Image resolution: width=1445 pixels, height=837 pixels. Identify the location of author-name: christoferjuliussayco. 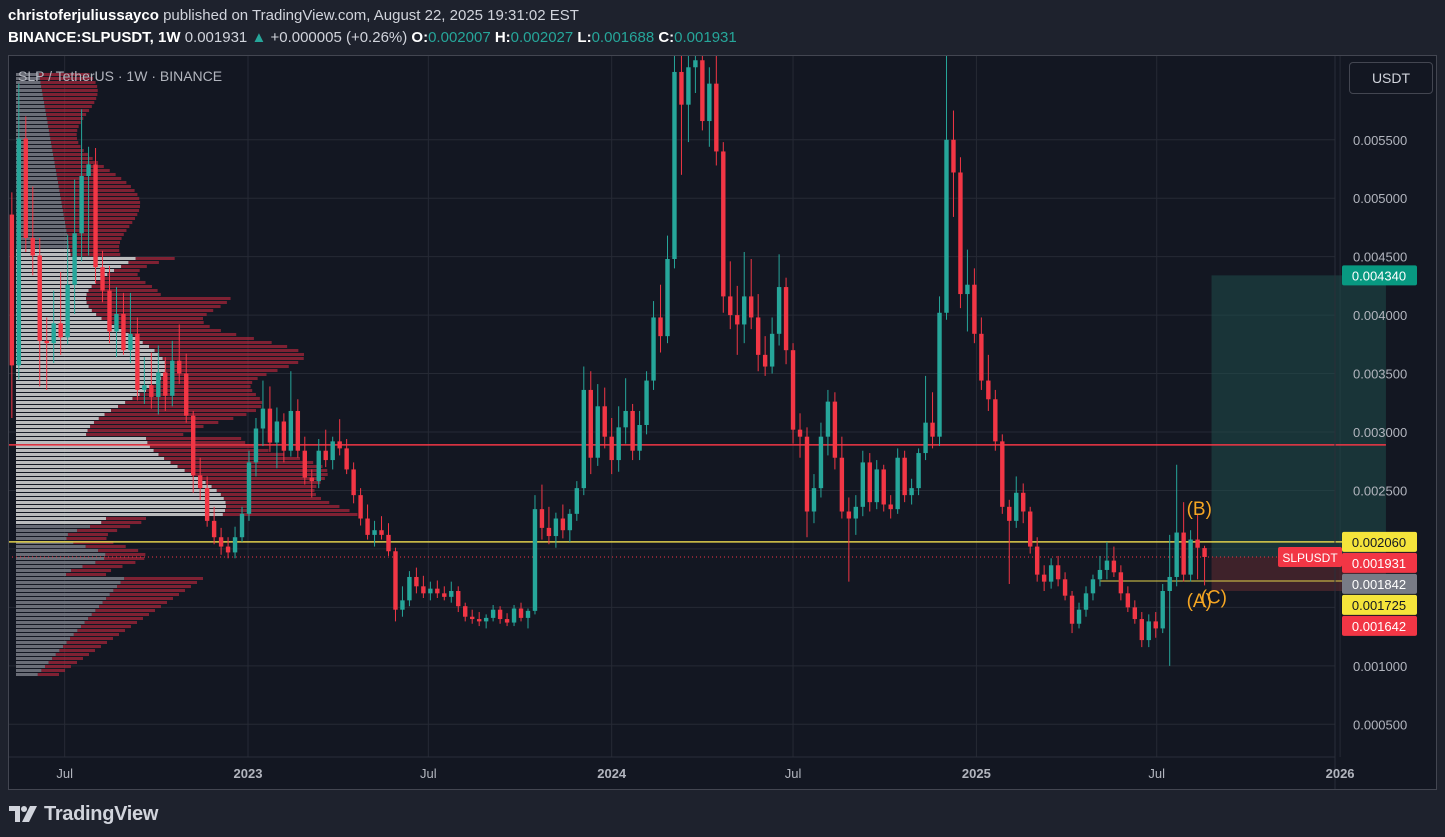
(83, 15).